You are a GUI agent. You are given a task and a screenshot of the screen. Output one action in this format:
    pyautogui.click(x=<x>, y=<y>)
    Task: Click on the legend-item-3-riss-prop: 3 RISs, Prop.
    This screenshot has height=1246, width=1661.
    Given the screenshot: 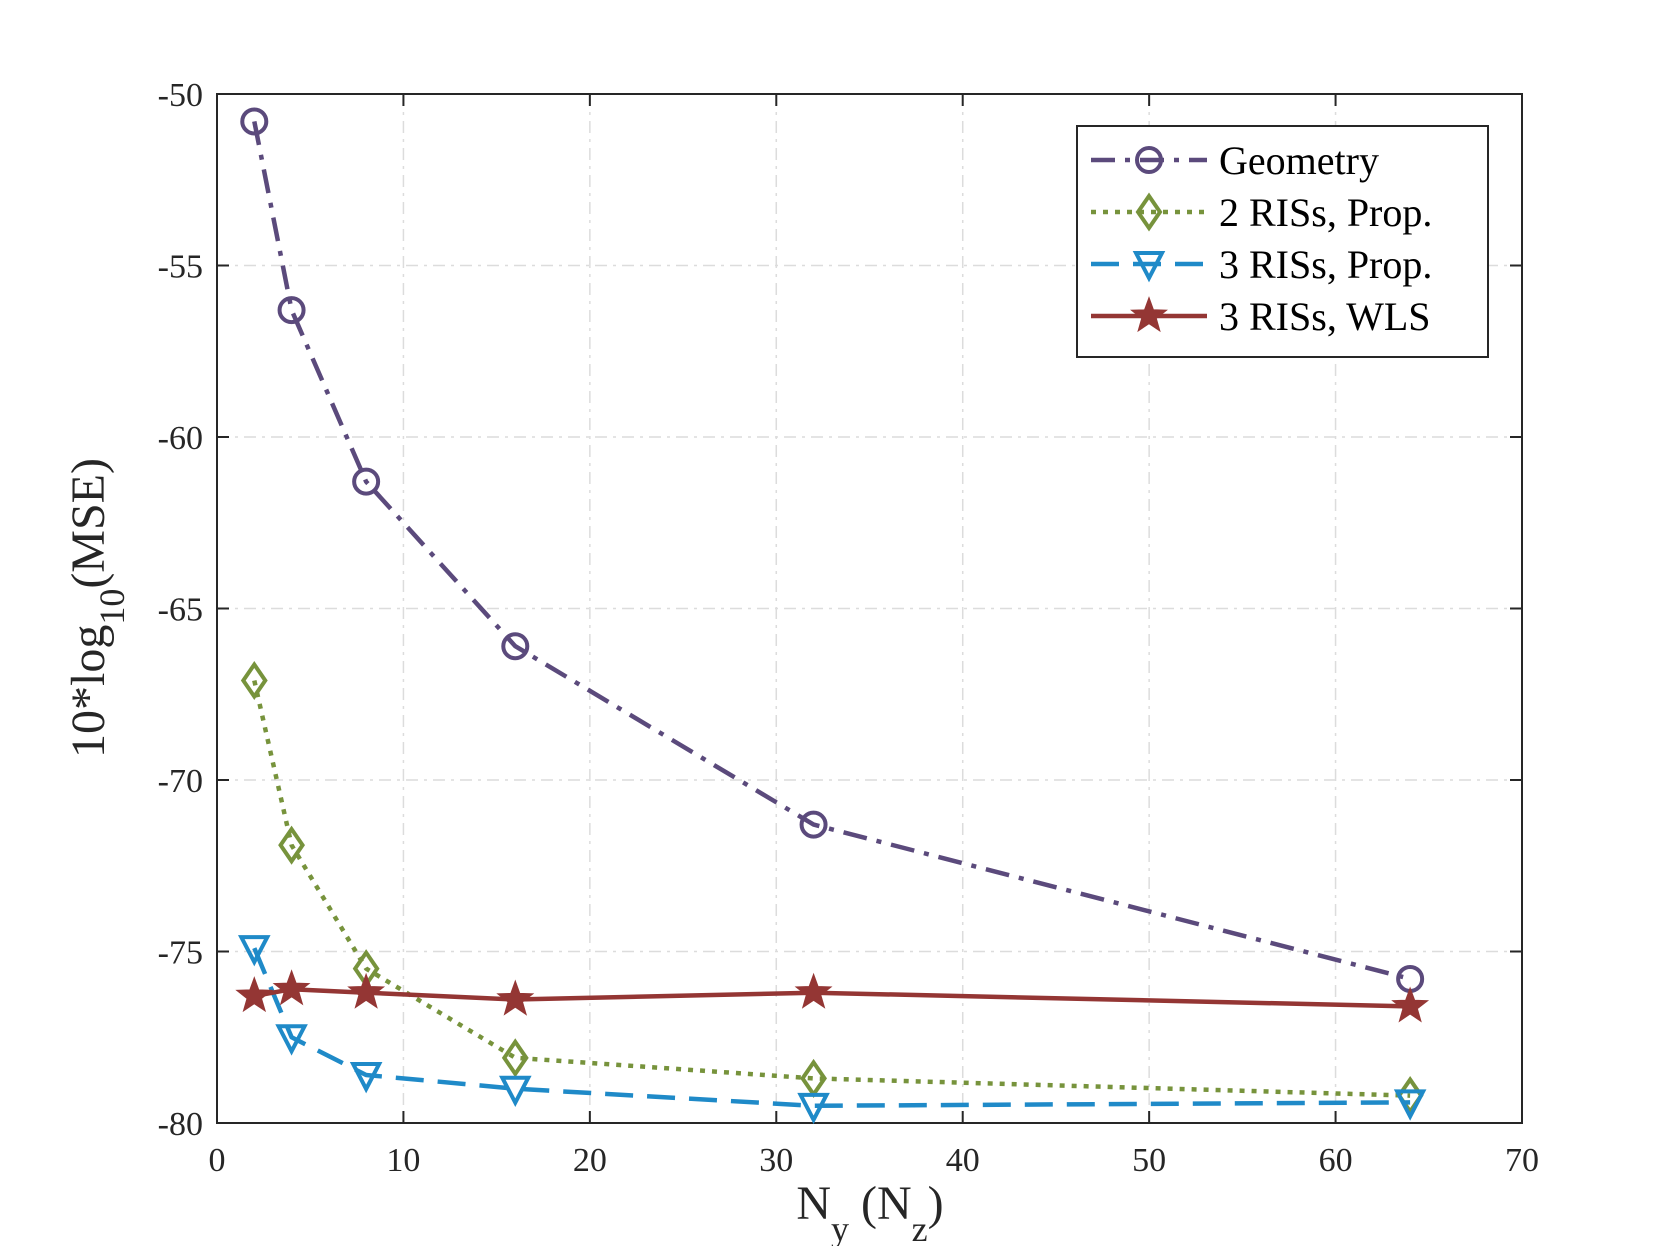 What is the action you would take?
    pyautogui.click(x=1261, y=264)
    